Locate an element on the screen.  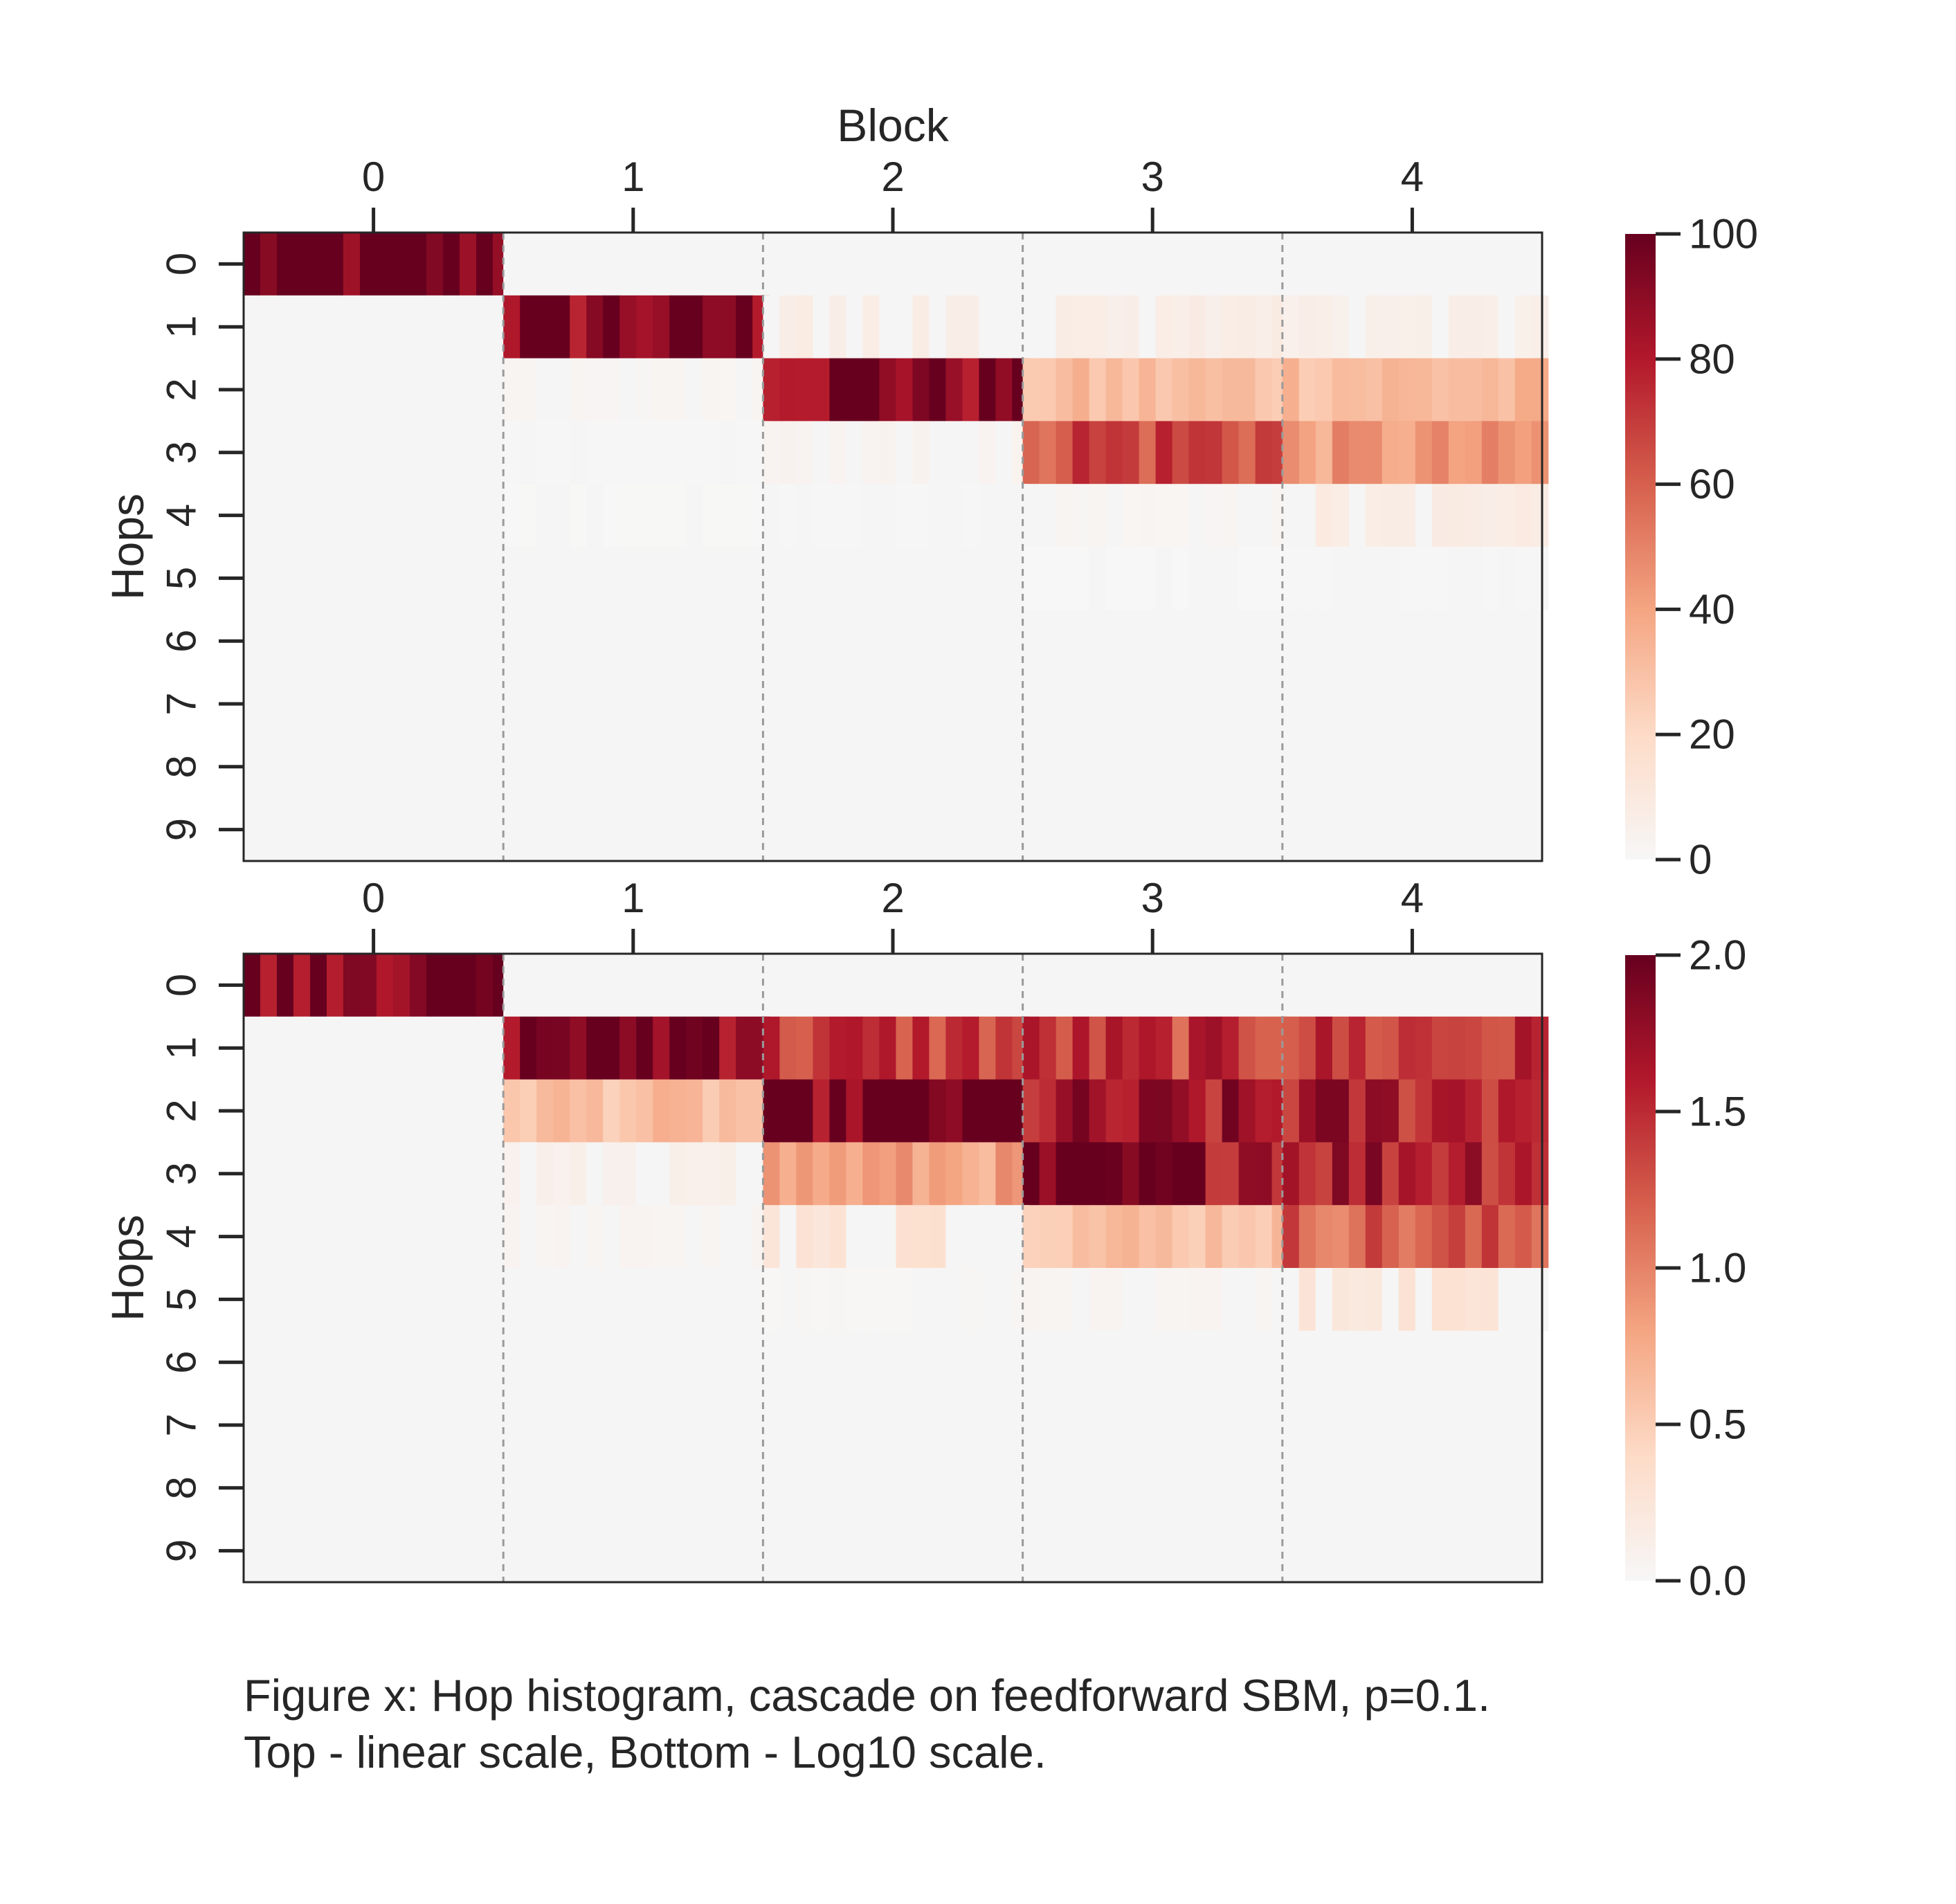
colorbar-tick-label: 0.0 is located at coordinates (1717, 1581).